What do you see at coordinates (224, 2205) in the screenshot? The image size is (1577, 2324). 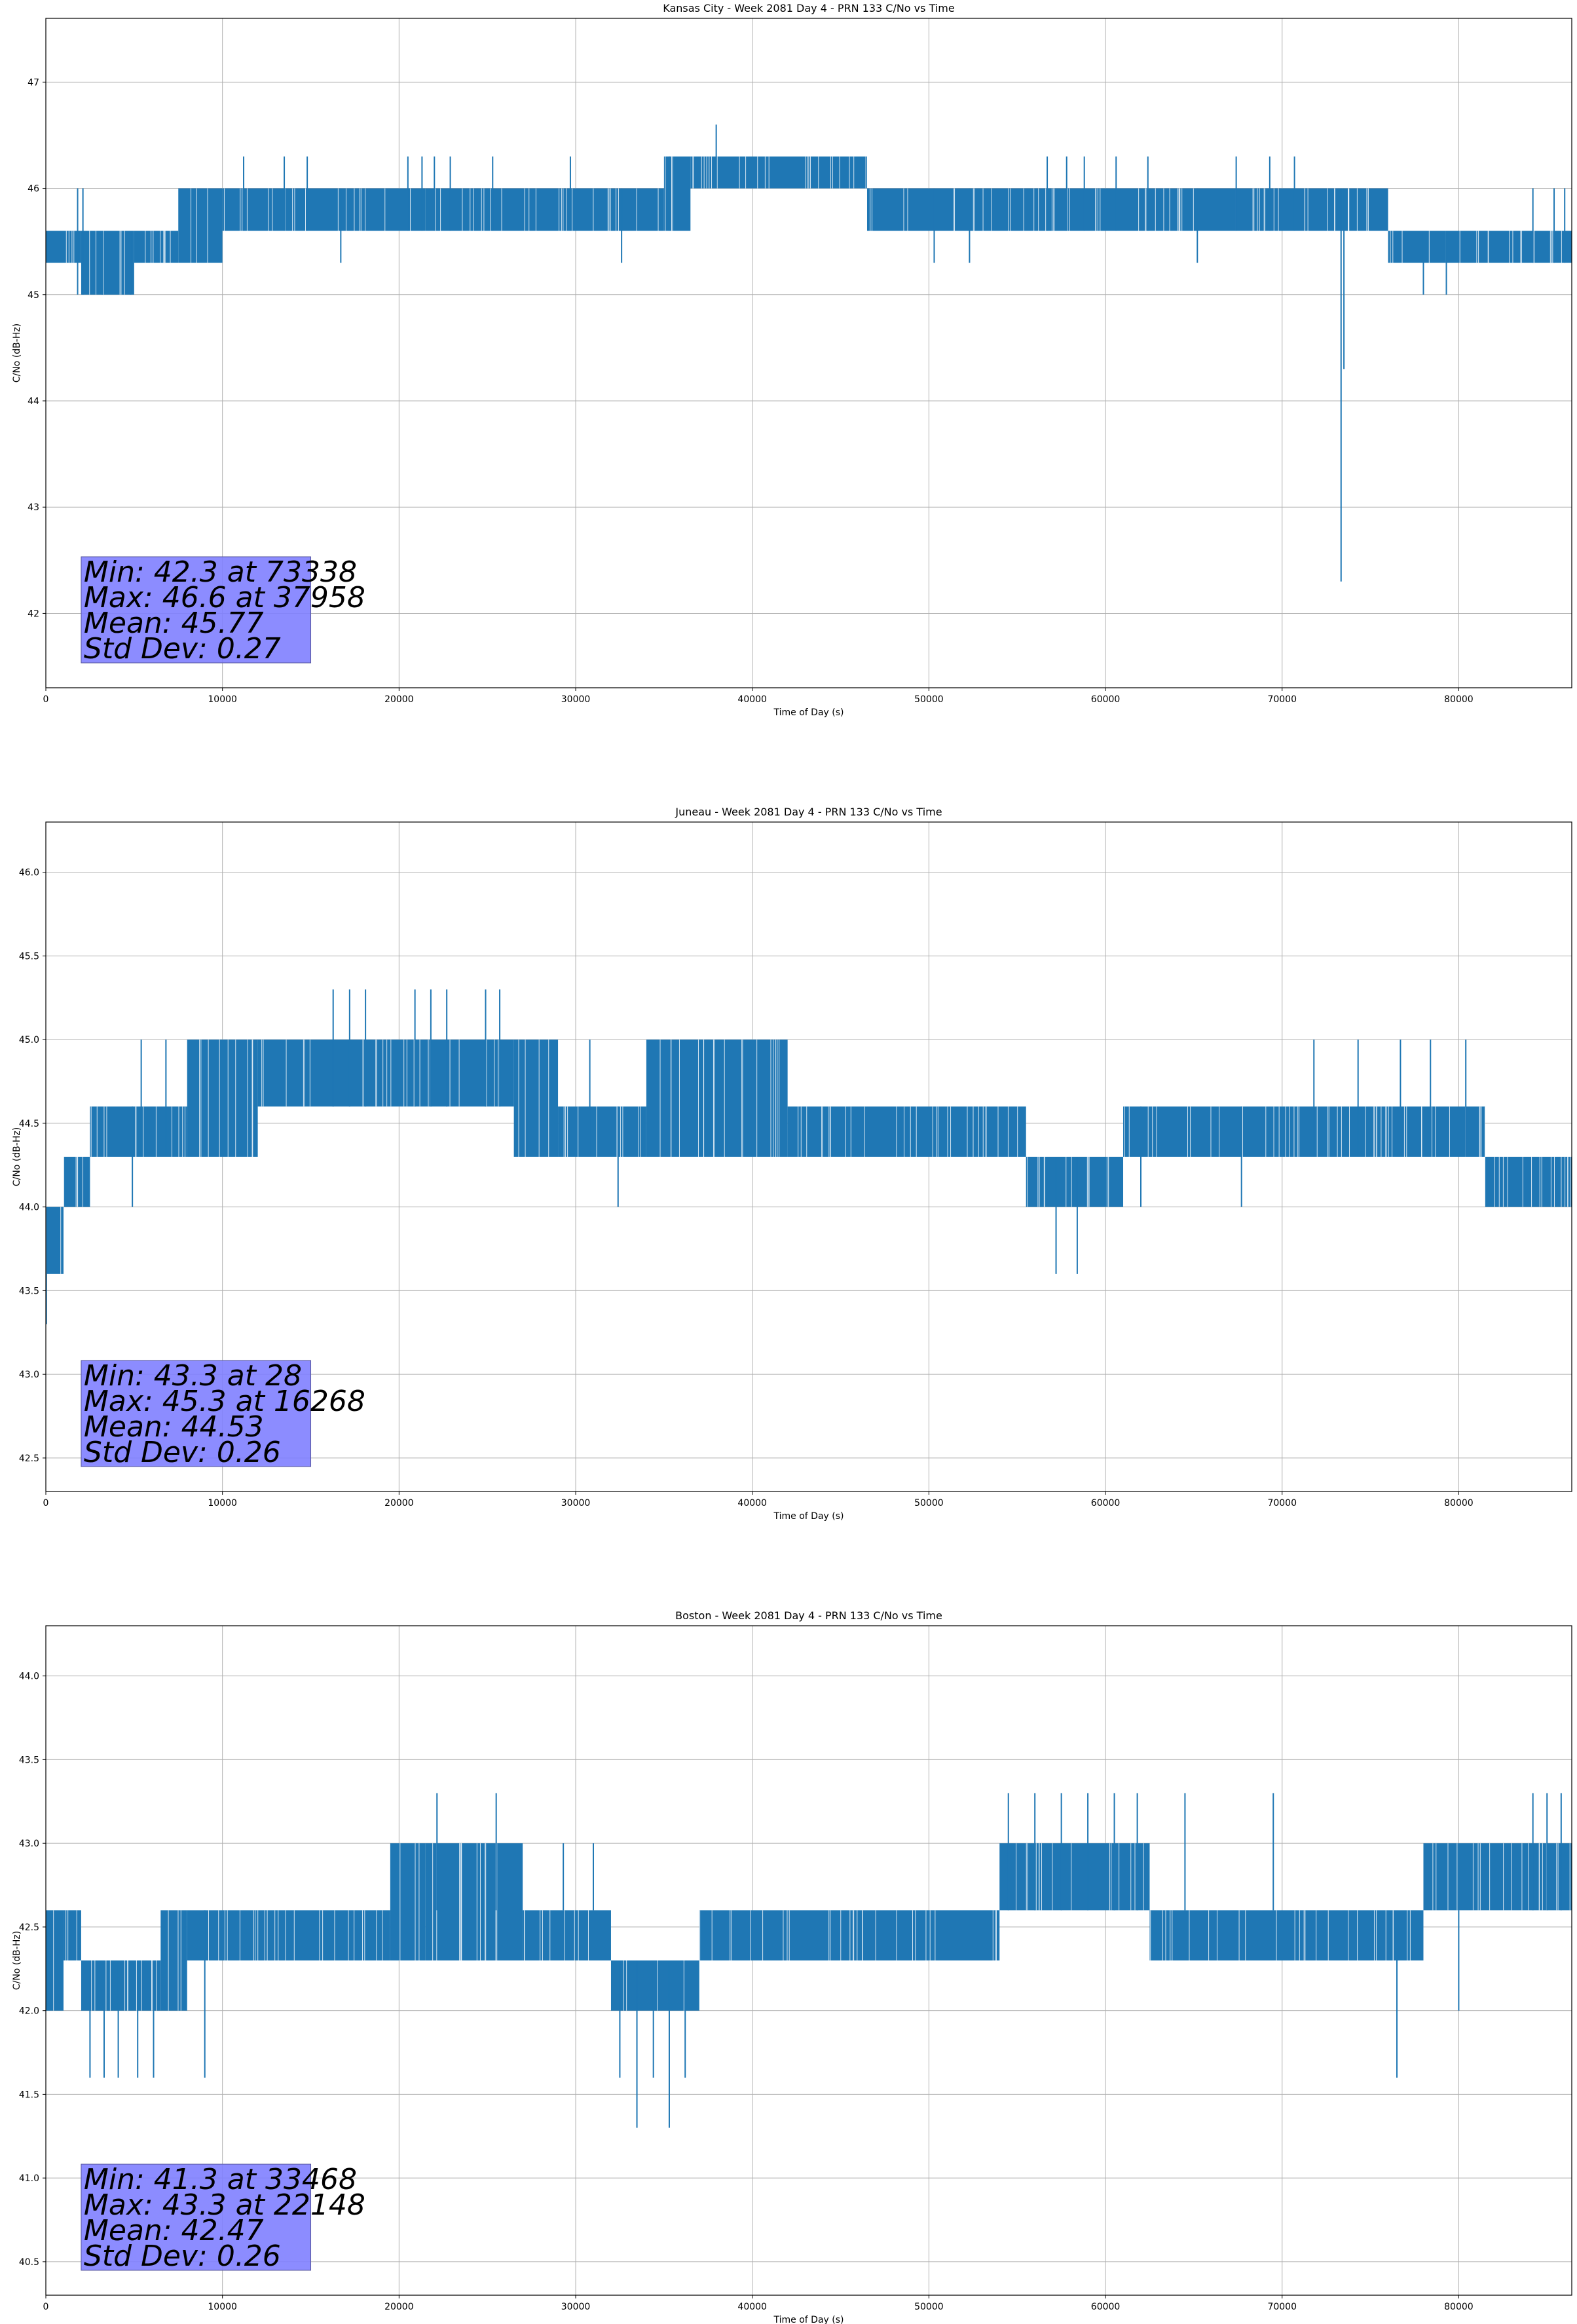 I see `stats-line: Max: 43.3 at 22148` at bounding box center [224, 2205].